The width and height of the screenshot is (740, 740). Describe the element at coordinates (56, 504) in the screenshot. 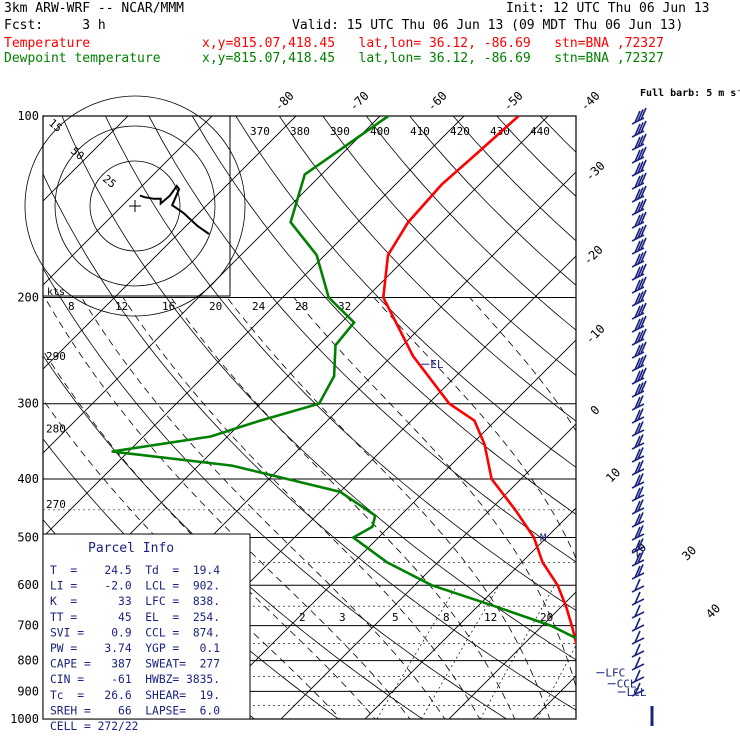

I see `height-label: 270` at that location.